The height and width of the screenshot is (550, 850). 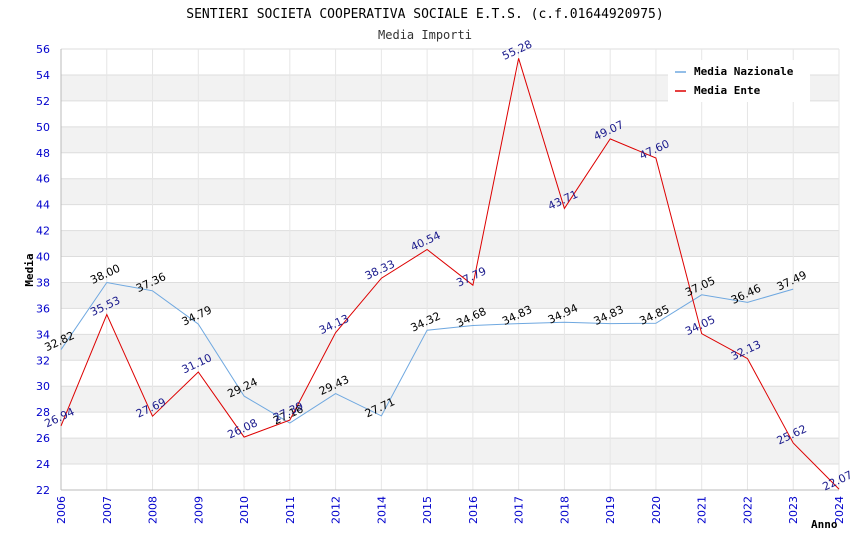 What do you see at coordinates (43, 282) in the screenshot?
I see `y-tick-label: 38` at bounding box center [43, 282].